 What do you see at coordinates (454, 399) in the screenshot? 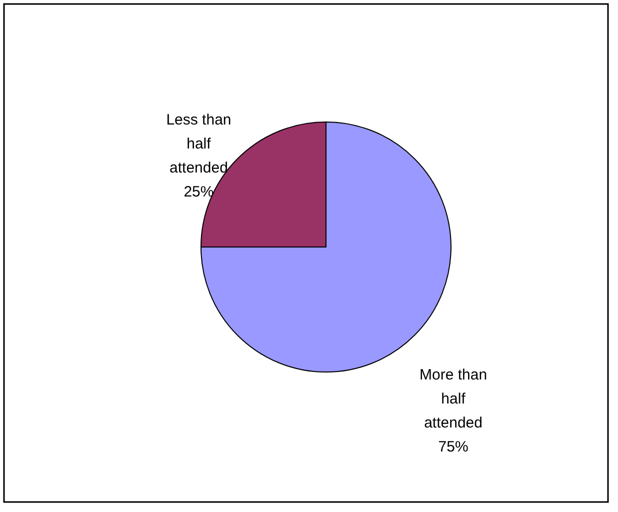
I see `slice-label: More than half attended` at bounding box center [454, 399].